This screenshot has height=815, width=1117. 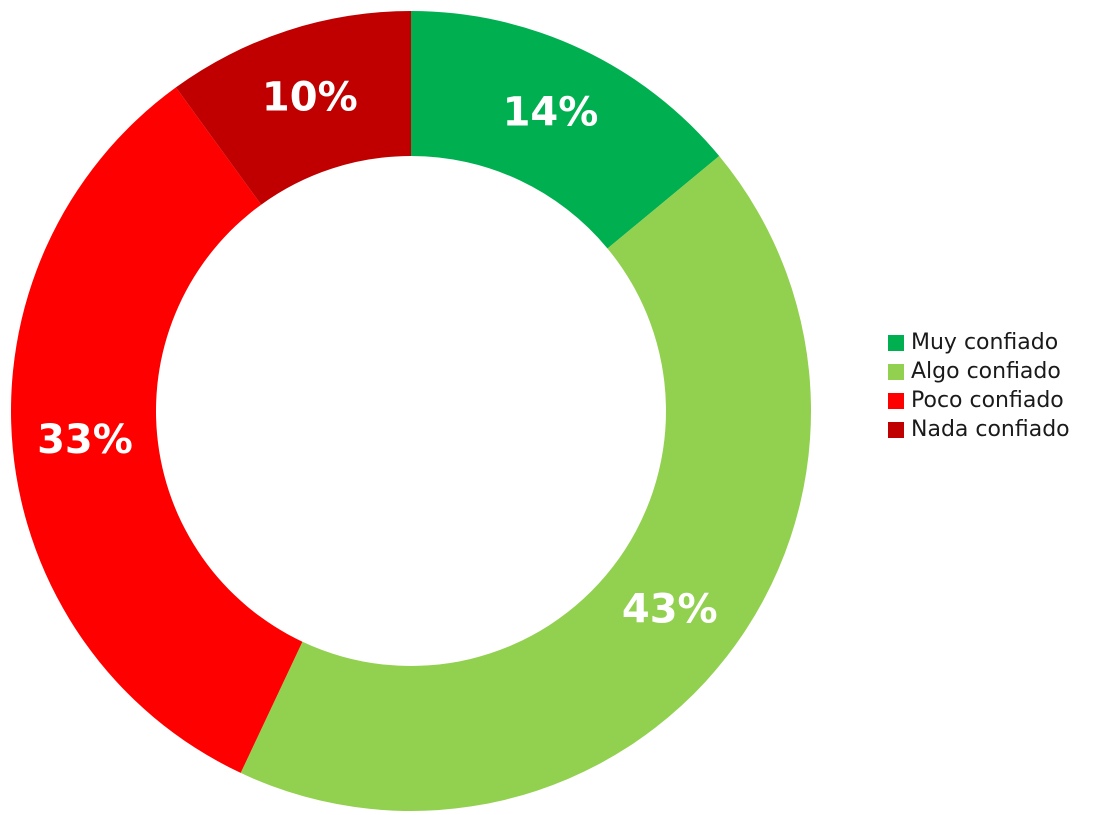 I want to click on legend-label: Algo confiado, so click(x=986, y=371).